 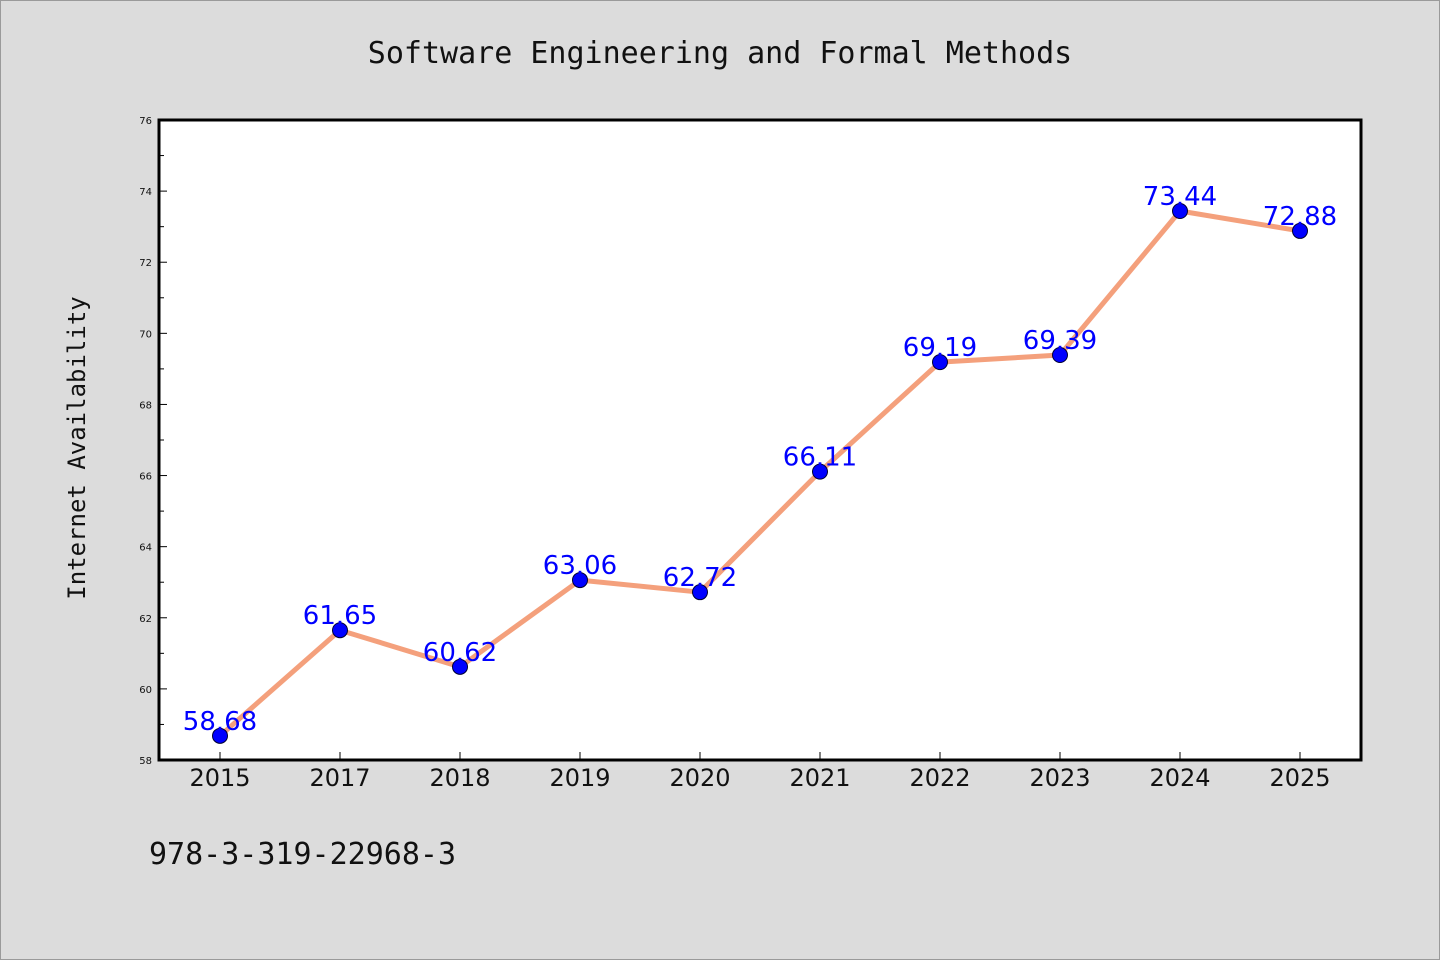 I want to click on y-tick-label: 64, so click(x=145, y=548).